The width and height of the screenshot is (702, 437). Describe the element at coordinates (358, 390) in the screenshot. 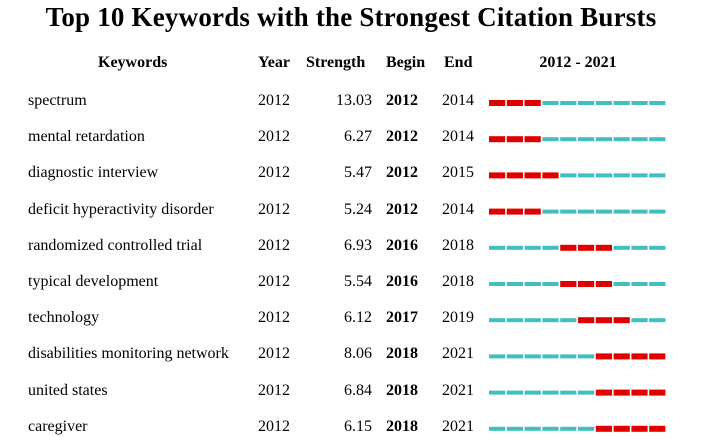

I see `strength-value: 6.84` at that location.